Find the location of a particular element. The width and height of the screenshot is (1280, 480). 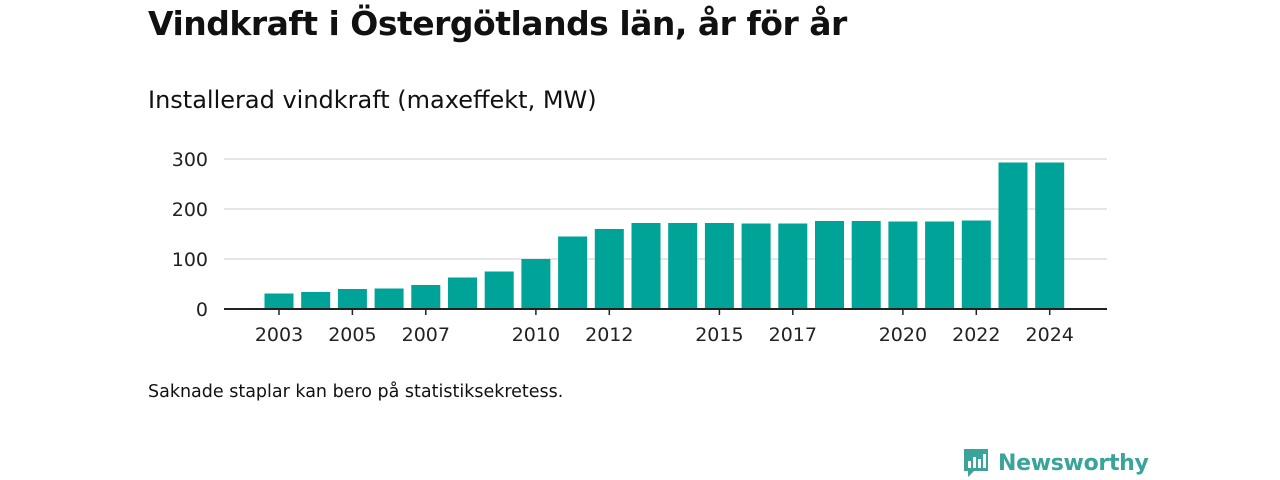

x-tick-label: 2003 is located at coordinates (279, 335).